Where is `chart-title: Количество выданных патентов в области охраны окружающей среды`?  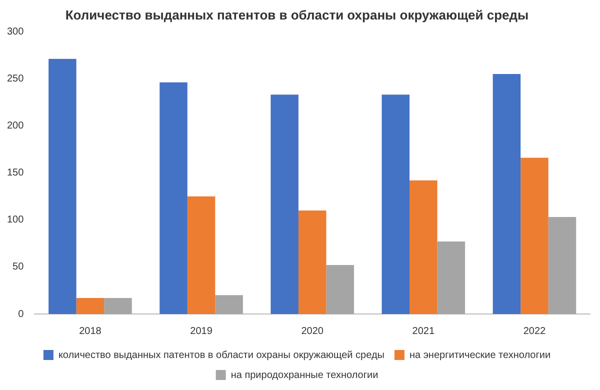
chart-title: Количество выданных патентов в области охраны окружающей среды is located at coordinates (297, 14).